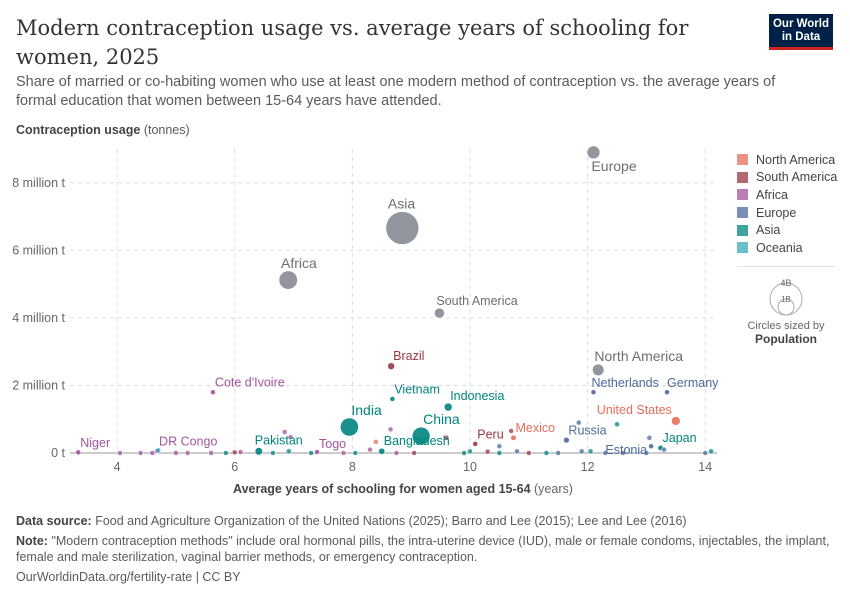 The image size is (850, 600). I want to click on point-label: Mexico, so click(535, 428).